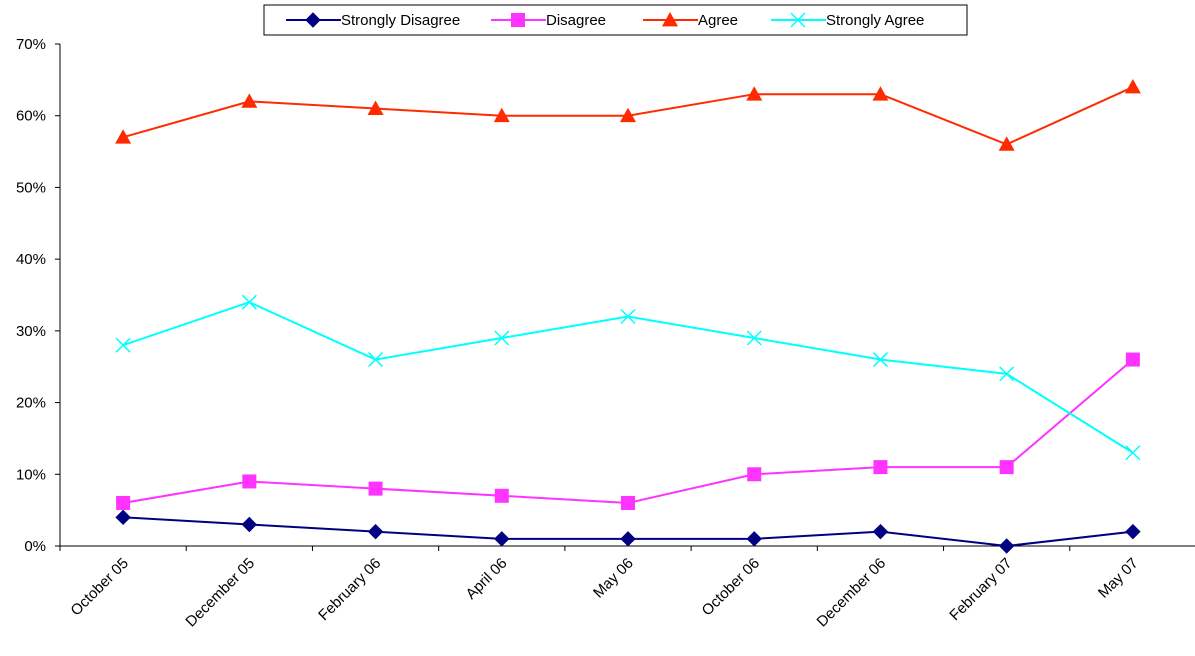 The image size is (1195, 656). I want to click on series-agree, so click(628, 115).